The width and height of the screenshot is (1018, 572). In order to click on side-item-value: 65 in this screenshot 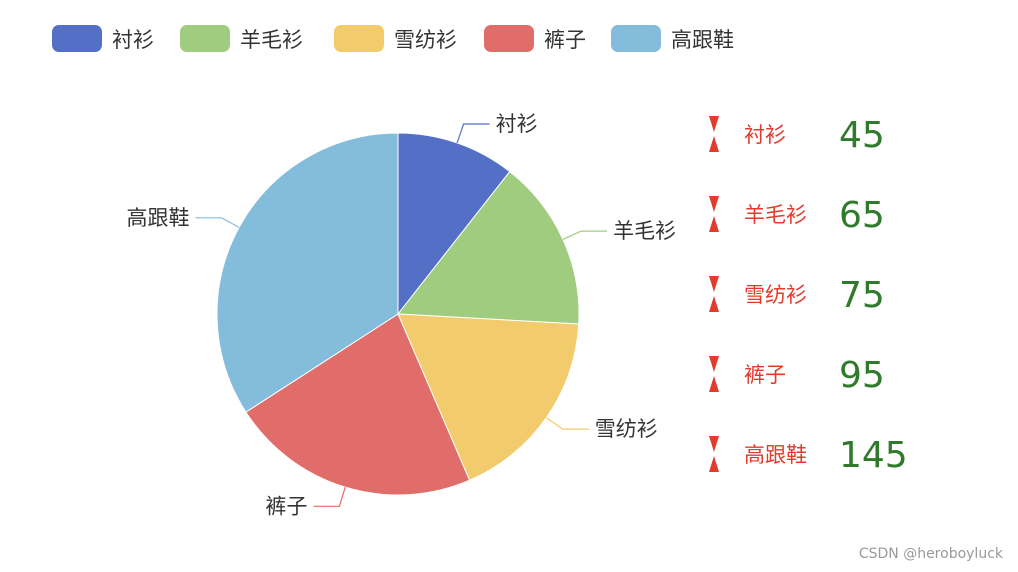, I will do `click(862, 215)`.